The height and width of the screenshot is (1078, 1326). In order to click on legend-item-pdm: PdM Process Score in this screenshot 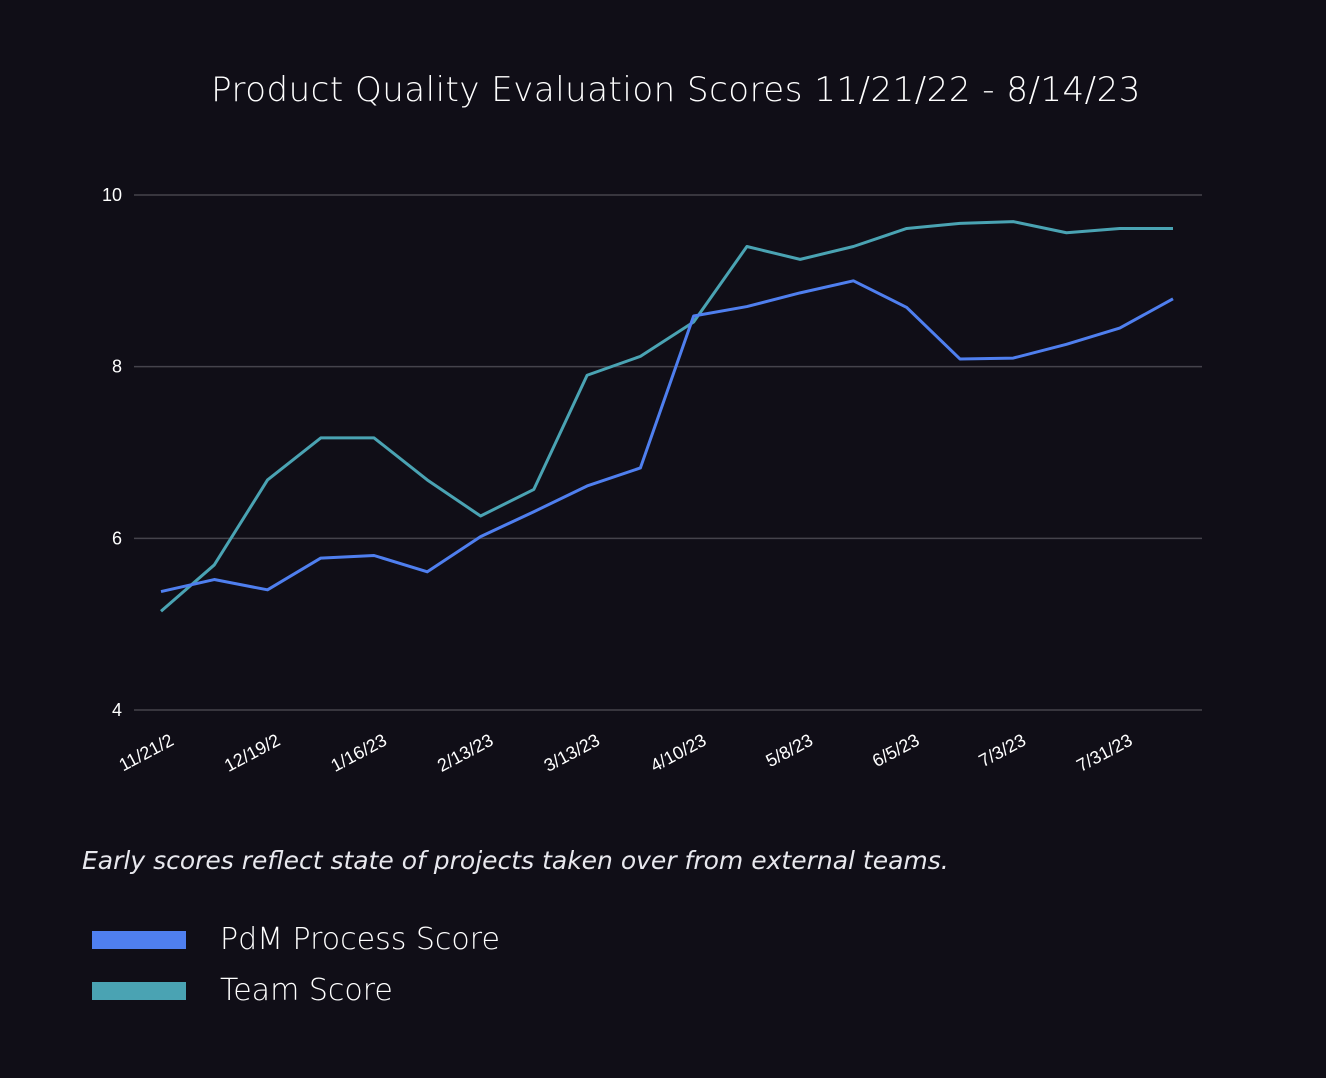, I will do `click(296, 939)`.